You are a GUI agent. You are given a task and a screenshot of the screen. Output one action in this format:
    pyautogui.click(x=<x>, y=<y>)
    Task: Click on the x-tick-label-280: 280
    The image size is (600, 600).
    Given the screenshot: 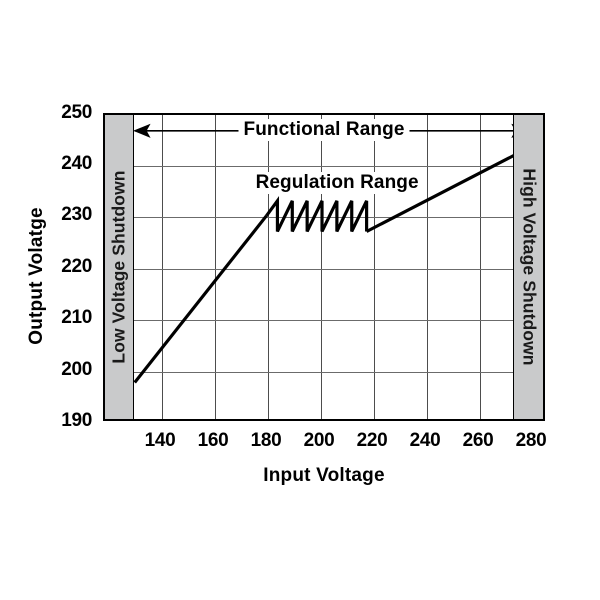 What is the action you would take?
    pyautogui.click(x=531, y=440)
    